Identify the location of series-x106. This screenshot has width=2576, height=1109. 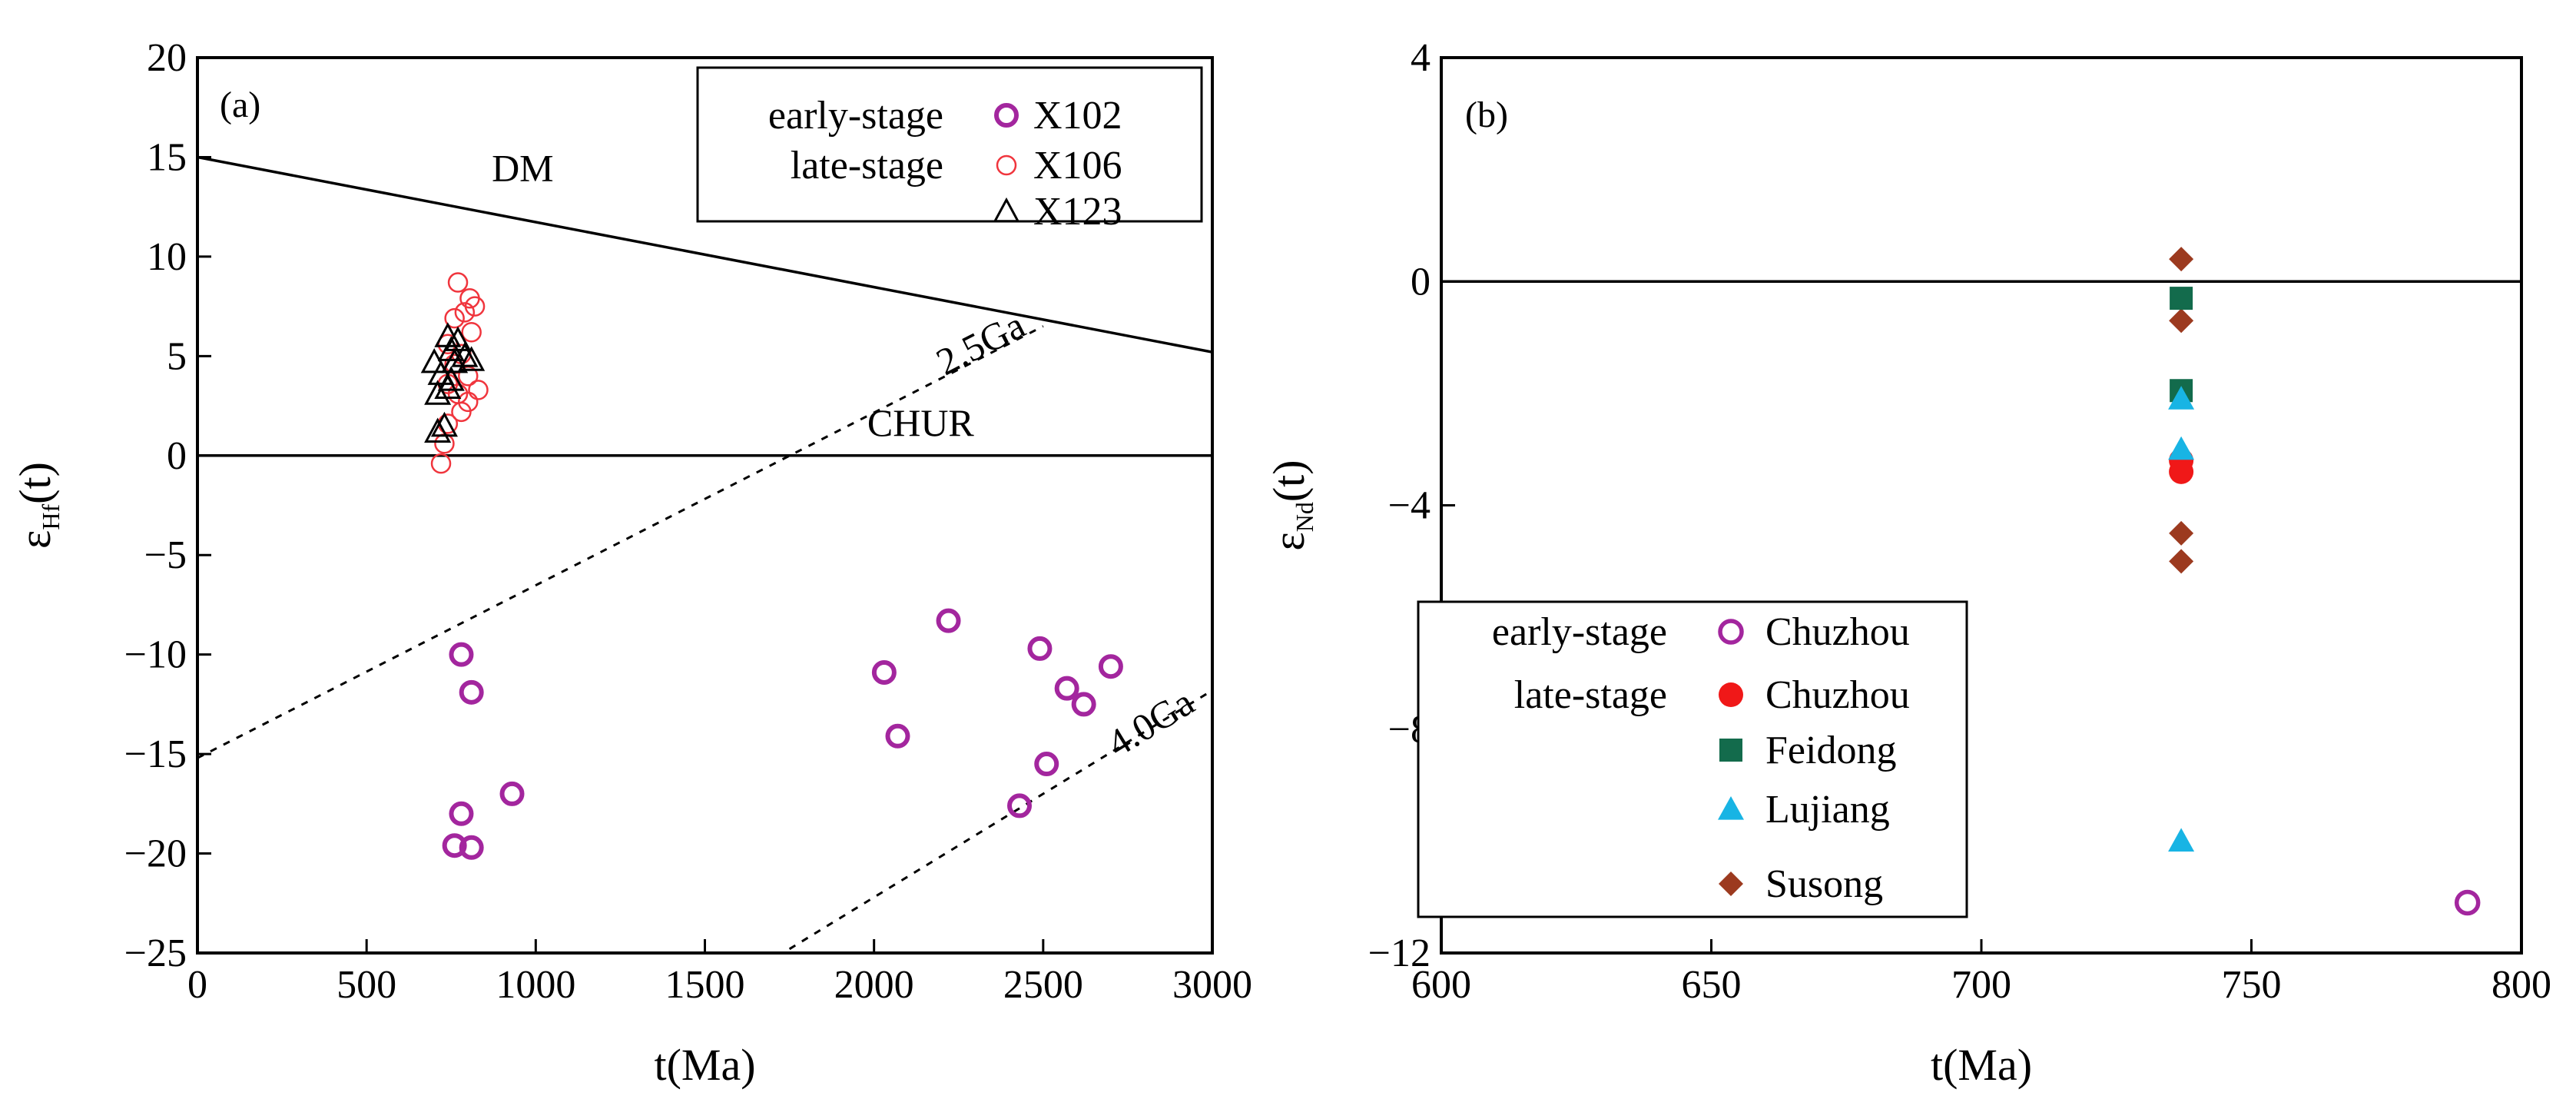
(459, 373).